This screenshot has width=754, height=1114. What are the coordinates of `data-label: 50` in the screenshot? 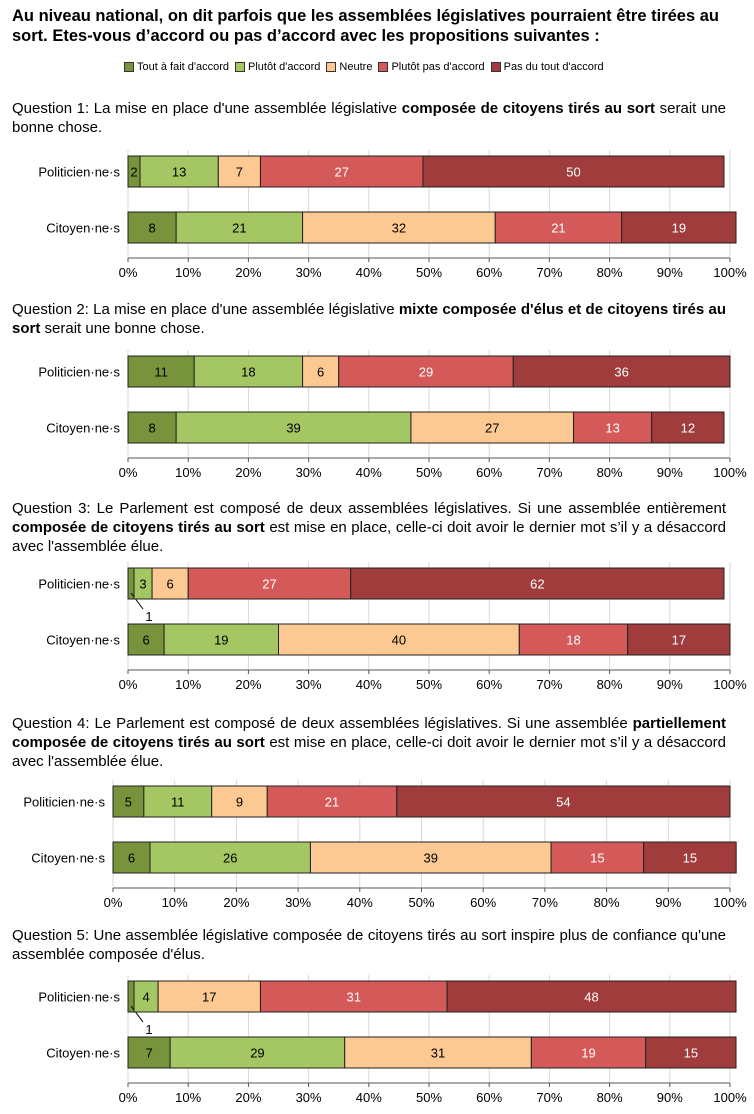 It's located at (573, 172).